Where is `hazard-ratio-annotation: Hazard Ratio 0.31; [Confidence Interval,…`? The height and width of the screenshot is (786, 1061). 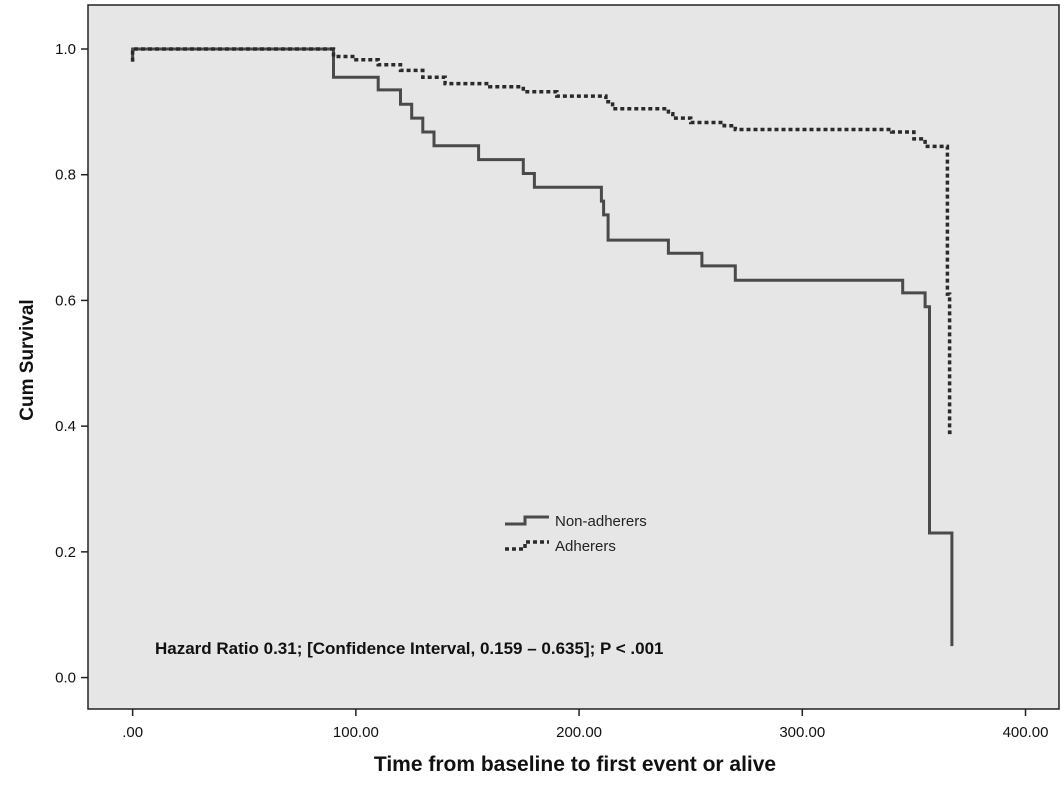
hazard-ratio-annotation: Hazard Ratio 0.31; [Confidence Interval,… is located at coordinates (409, 648).